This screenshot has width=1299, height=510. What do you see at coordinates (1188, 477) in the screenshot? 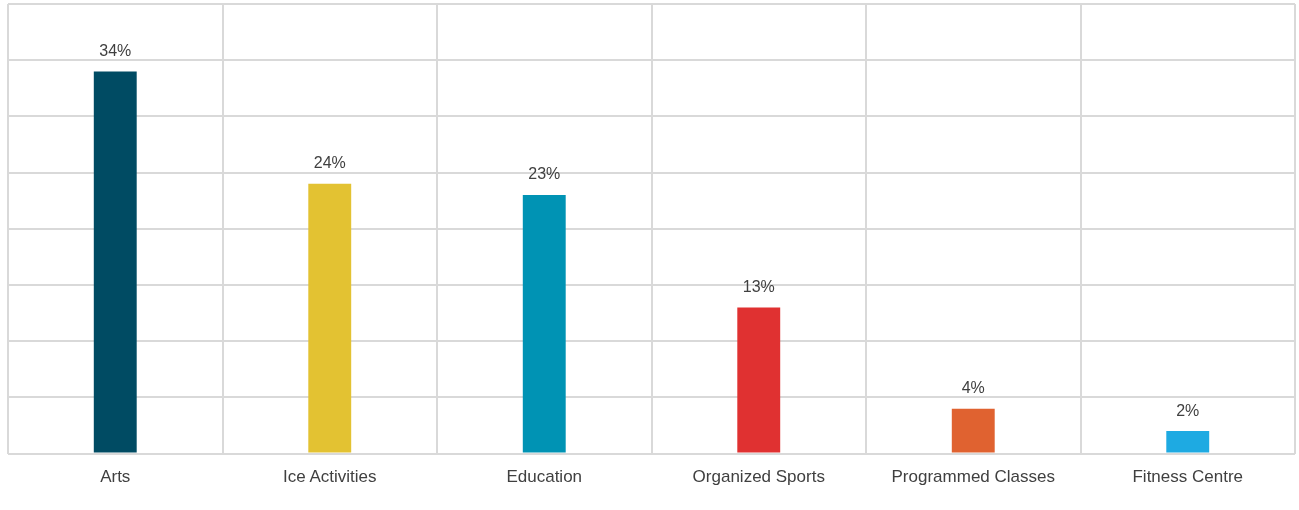
I see `x-tick-label: Fitness Centre` at bounding box center [1188, 477].